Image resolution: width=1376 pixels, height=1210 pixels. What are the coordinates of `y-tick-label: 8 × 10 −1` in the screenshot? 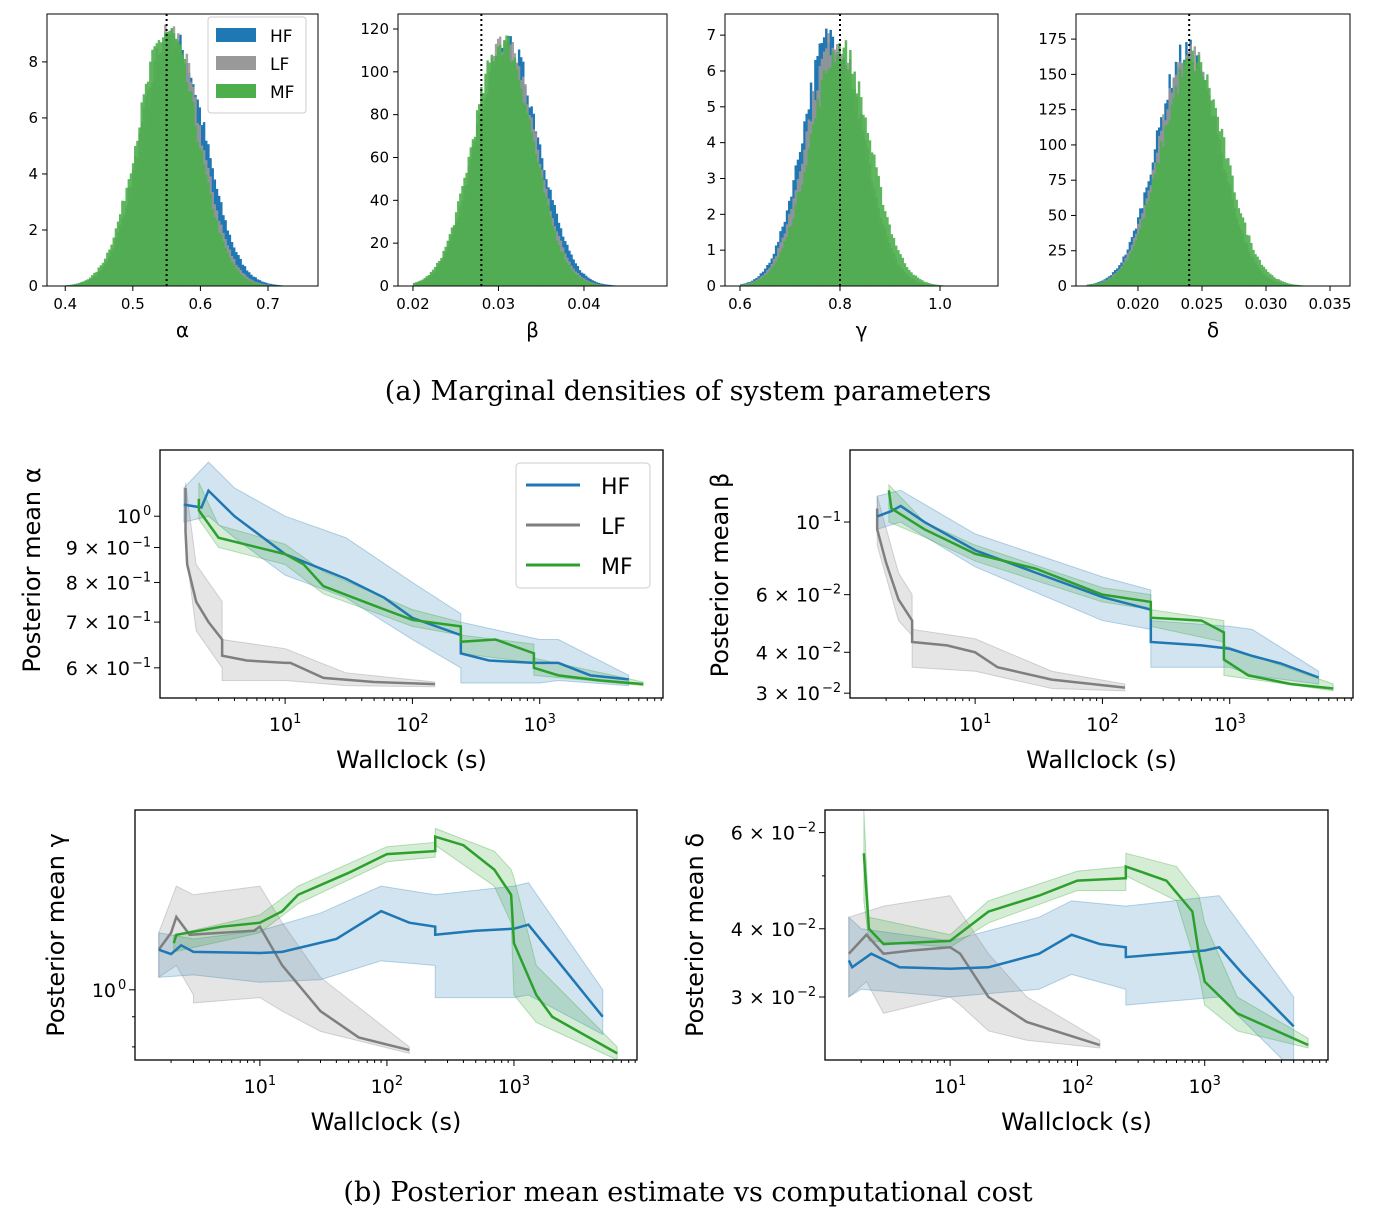 It's located at (108, 582).